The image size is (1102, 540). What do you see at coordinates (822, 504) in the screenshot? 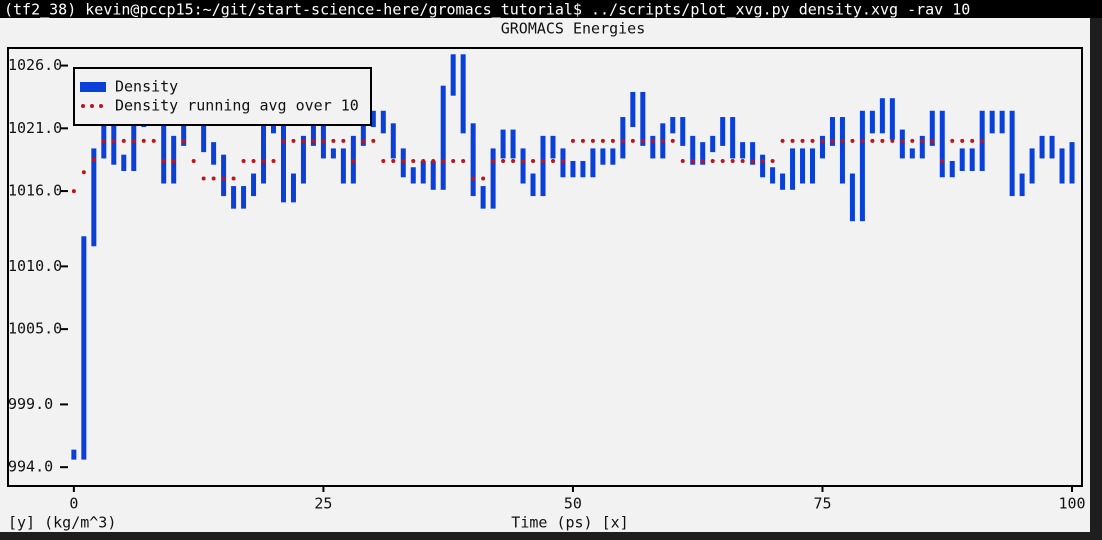
I see `x-tick-label: 75` at bounding box center [822, 504].